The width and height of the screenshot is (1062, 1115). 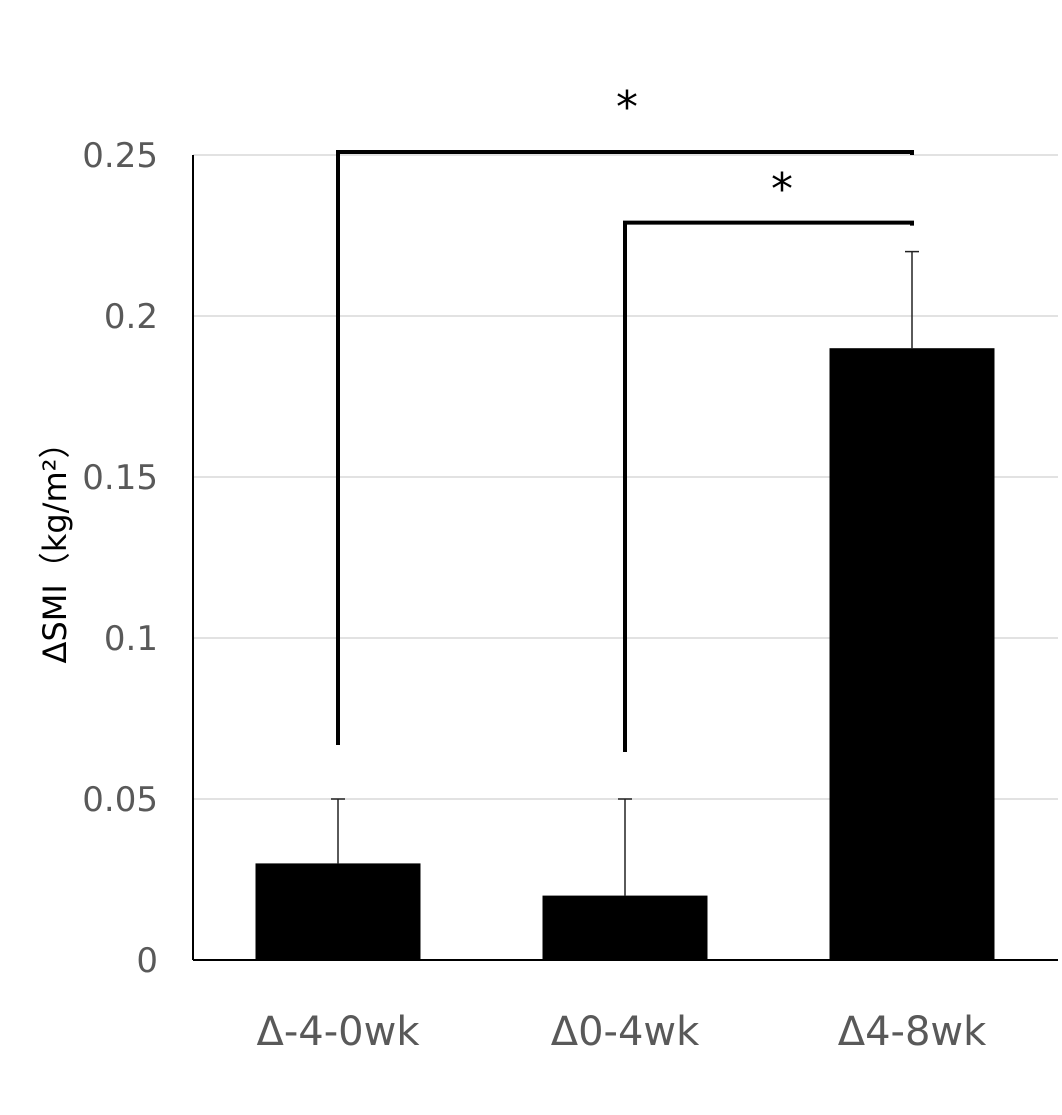 What do you see at coordinates (120, 800) in the screenshot?
I see `y-tick-label: 0.05` at bounding box center [120, 800].